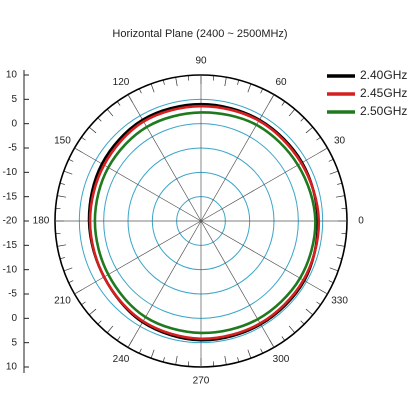 This screenshot has height=417, width=417. What do you see at coordinates (199, 34) in the screenshot?
I see `chart-title: Horizontal Plane (2400 ~ 2500MHz)` at bounding box center [199, 34].